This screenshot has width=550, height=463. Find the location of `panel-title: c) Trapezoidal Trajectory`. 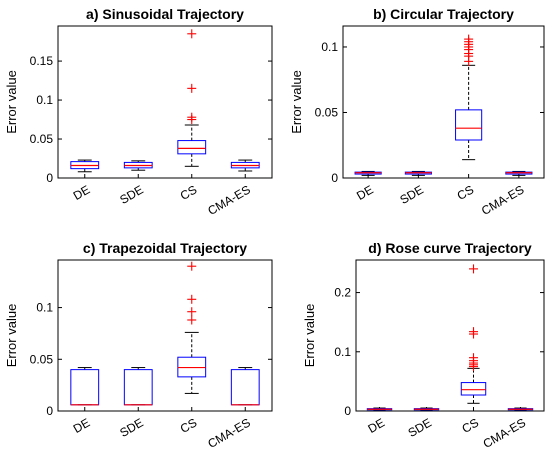

panel-title: c) Trapezoidal Trajectory is located at coordinates (165, 248).